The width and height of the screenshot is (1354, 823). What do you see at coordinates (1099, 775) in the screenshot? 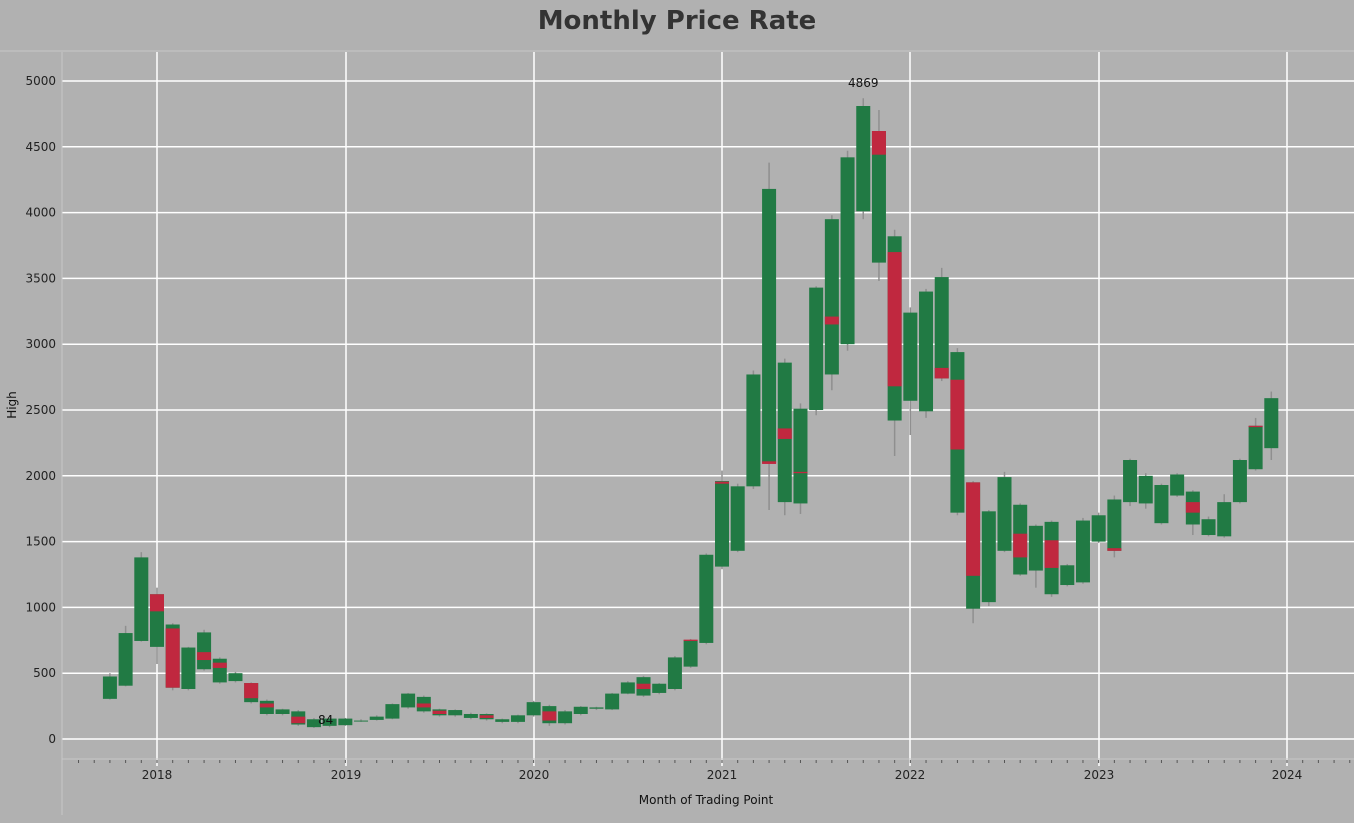
I see `x-tick-label: 2023` at bounding box center [1099, 775].